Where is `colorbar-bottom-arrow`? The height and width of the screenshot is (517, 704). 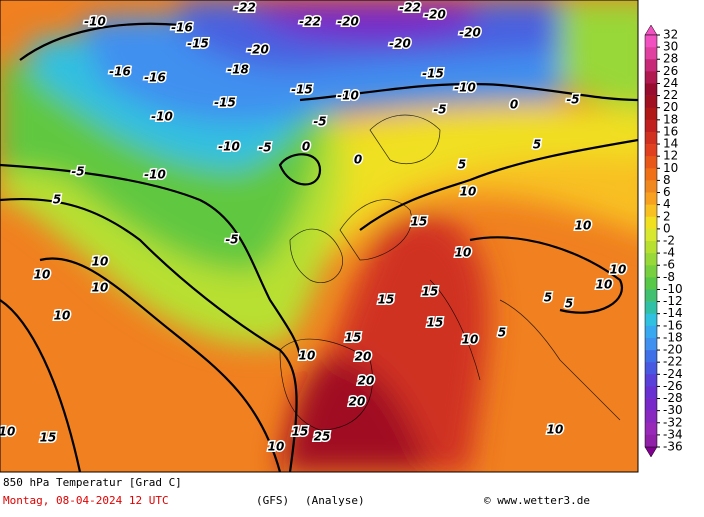 colorbar-bottom-arrow is located at coordinates (651, 452).